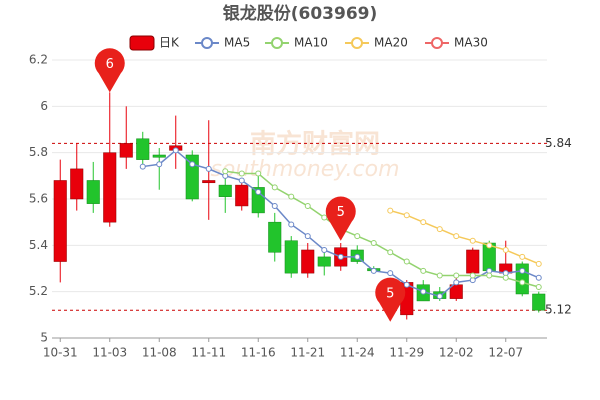 This screenshot has width=600, height=400. What do you see at coordinates (159, 353) in the screenshot?
I see `x-tick-label: 11-08` at bounding box center [159, 353].